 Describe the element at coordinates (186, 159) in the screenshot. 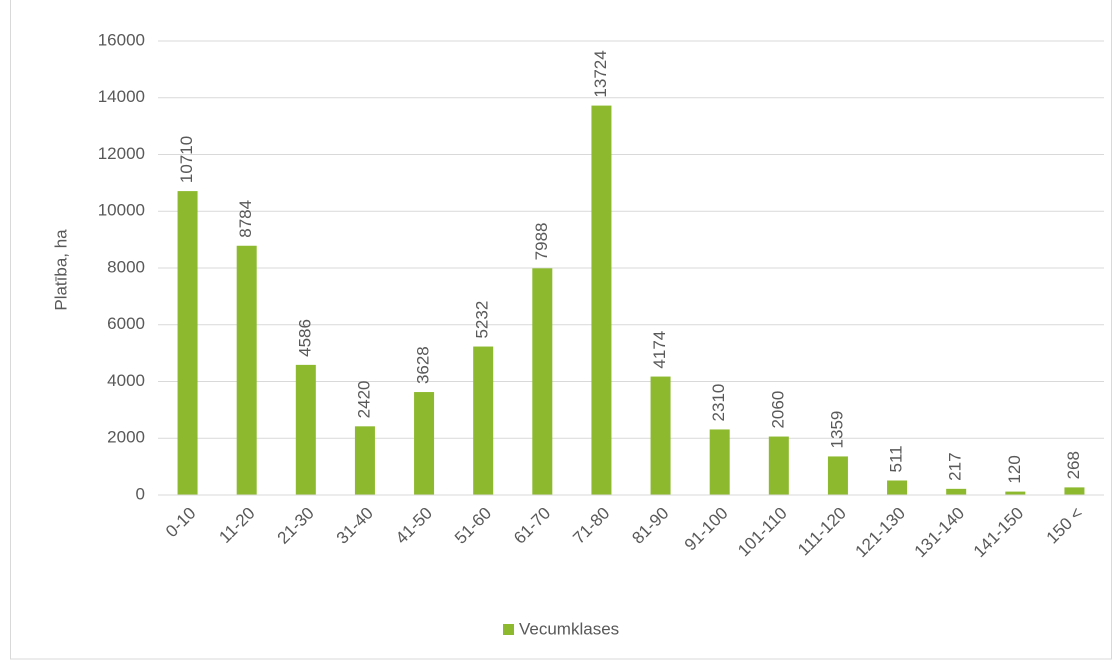

I see `data-label: 10710` at that location.